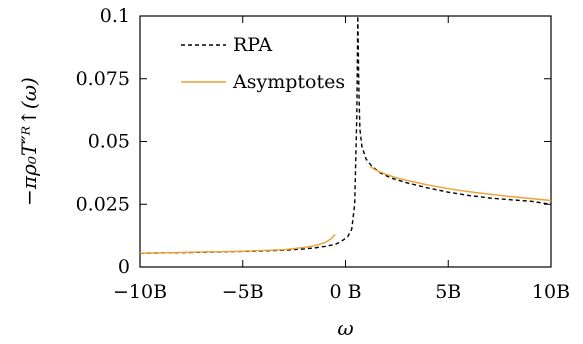 This screenshot has height=344, width=583. What do you see at coordinates (115, 16) in the screenshot?
I see `y-tick-label: 0.1` at bounding box center [115, 16].